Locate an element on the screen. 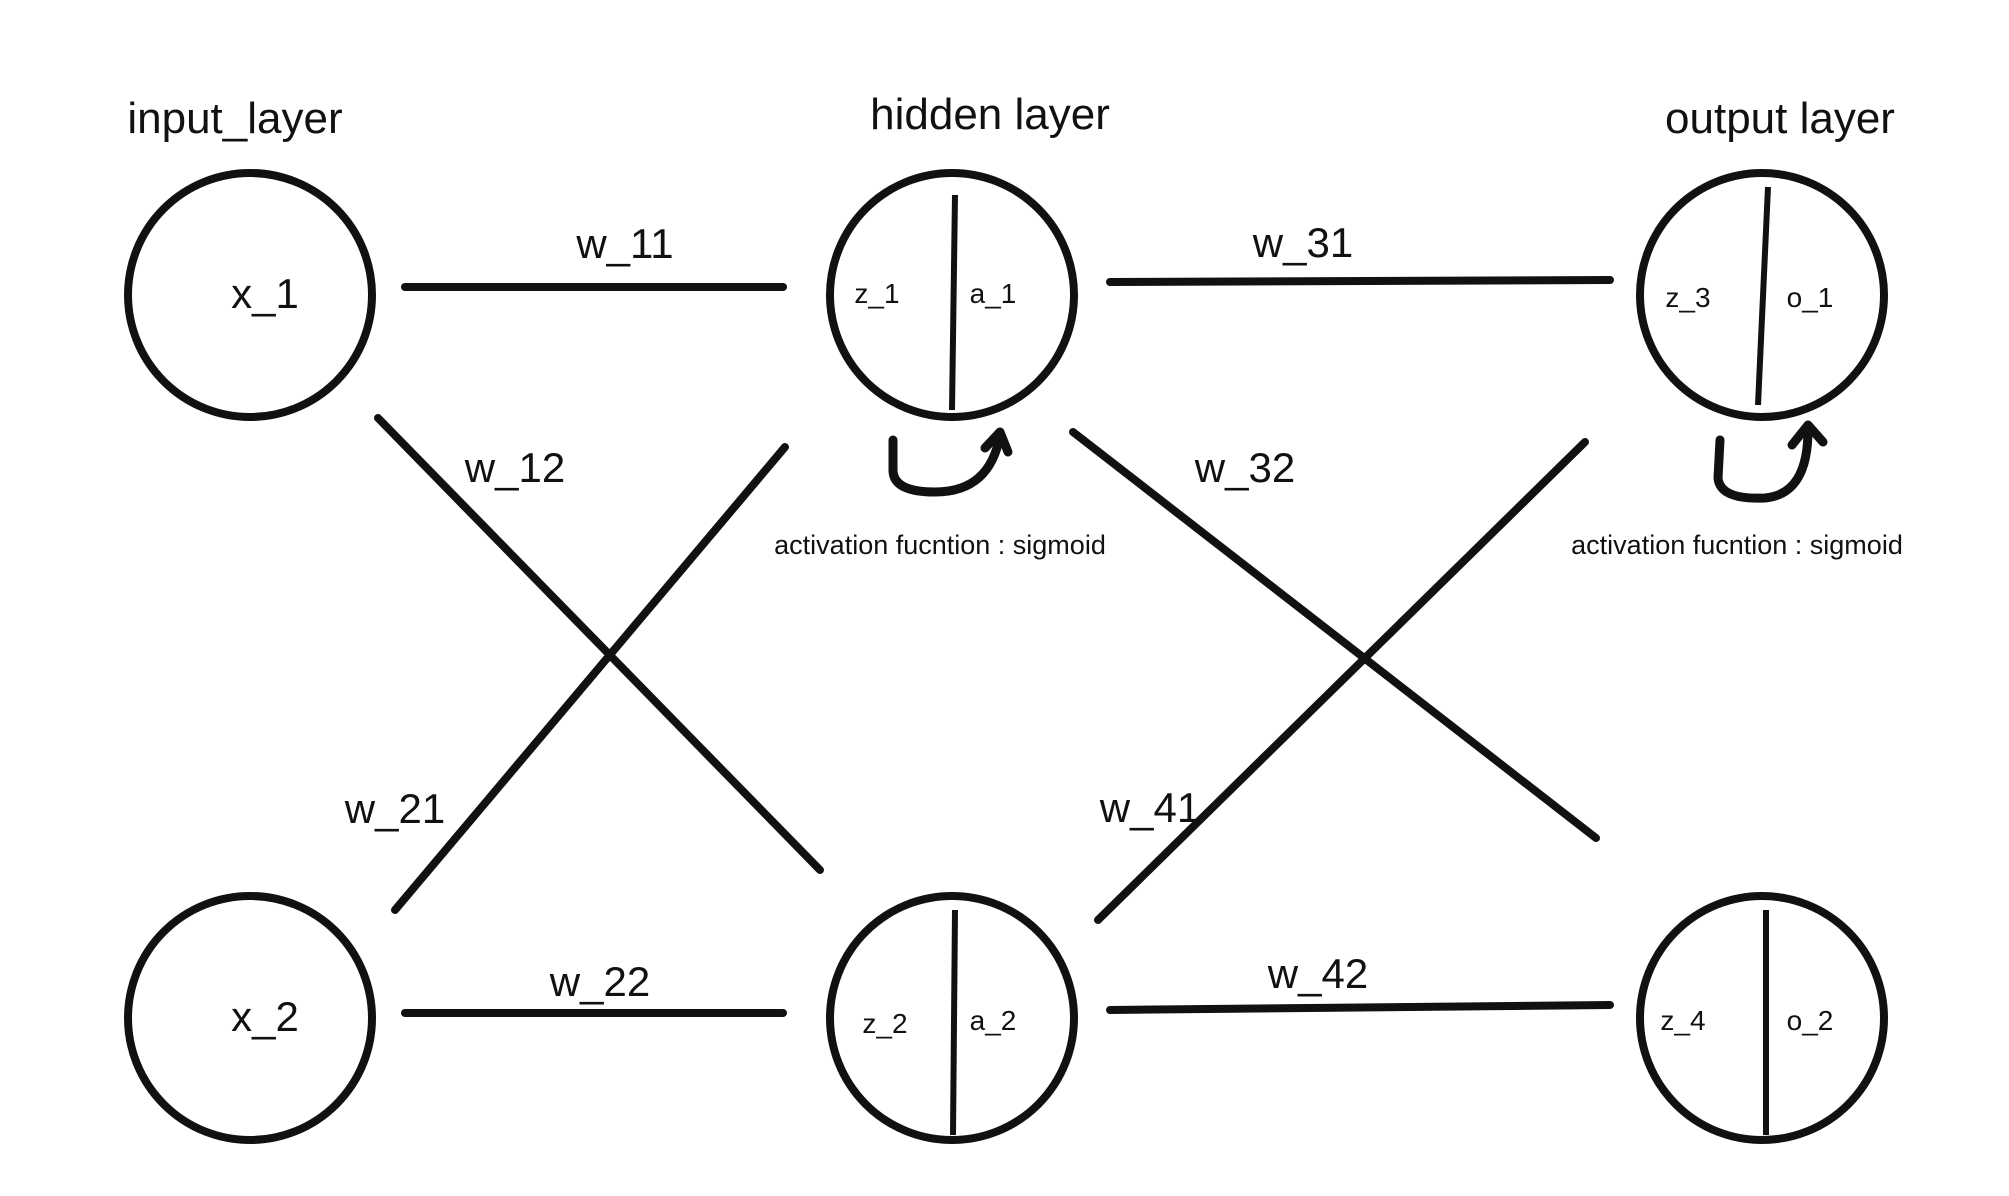 This screenshot has width=2009, height=1196. hidden-node-2-z-label: z_2 is located at coordinates (884, 1023).